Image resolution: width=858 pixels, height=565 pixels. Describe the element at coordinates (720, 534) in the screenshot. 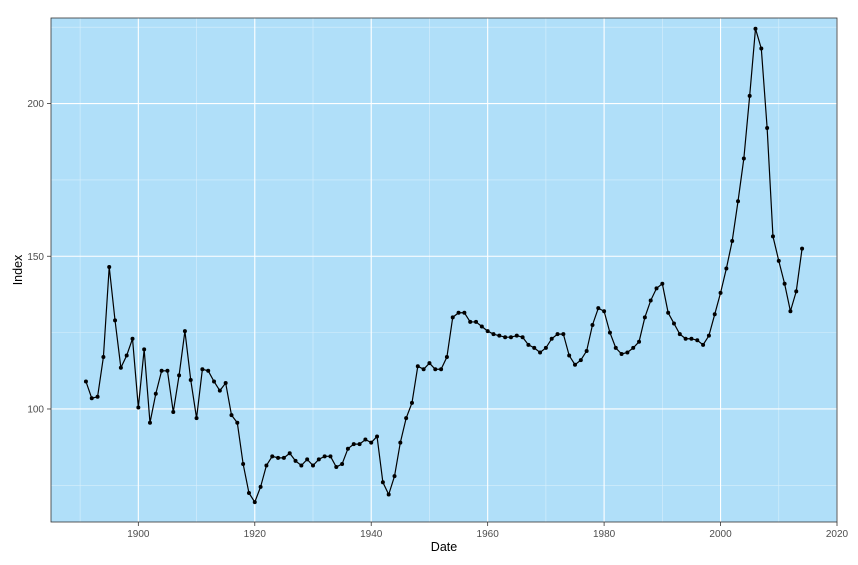

I see `x-tick-label: 2000` at that location.